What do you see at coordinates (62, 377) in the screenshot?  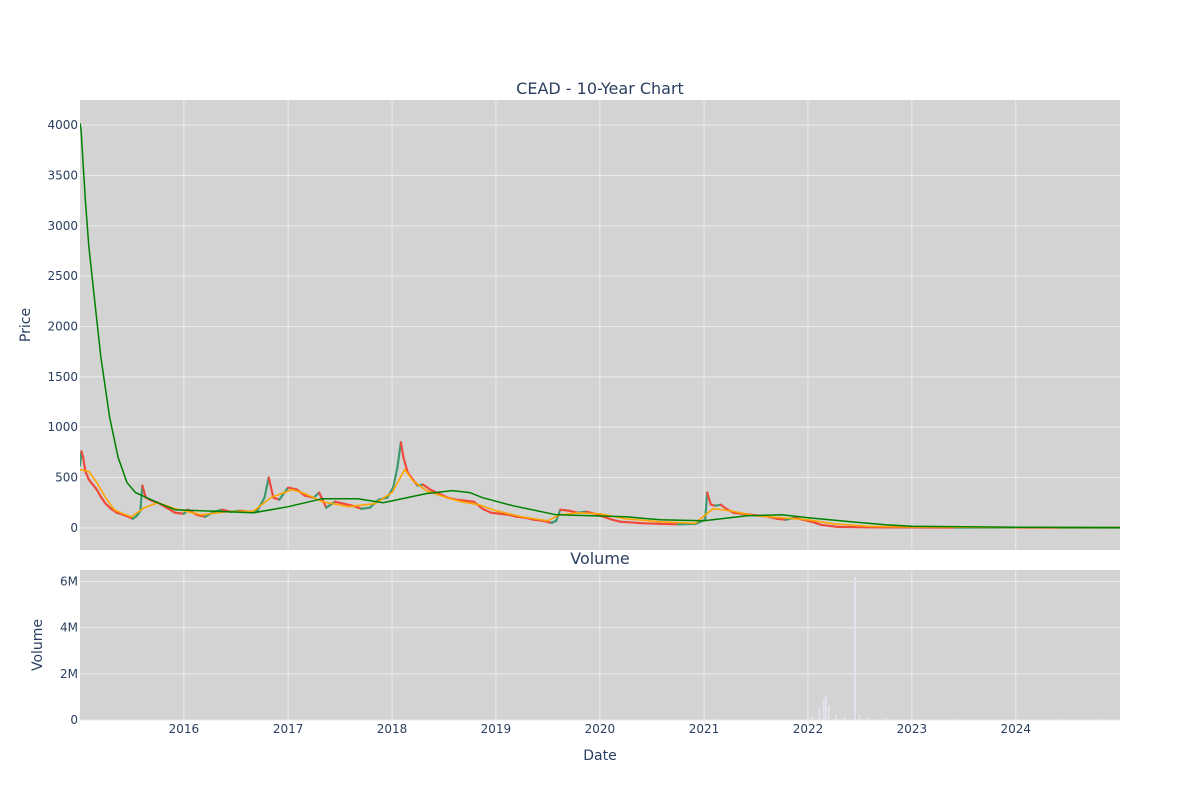 I see `price-y-tick-label: 1500` at bounding box center [62, 377].